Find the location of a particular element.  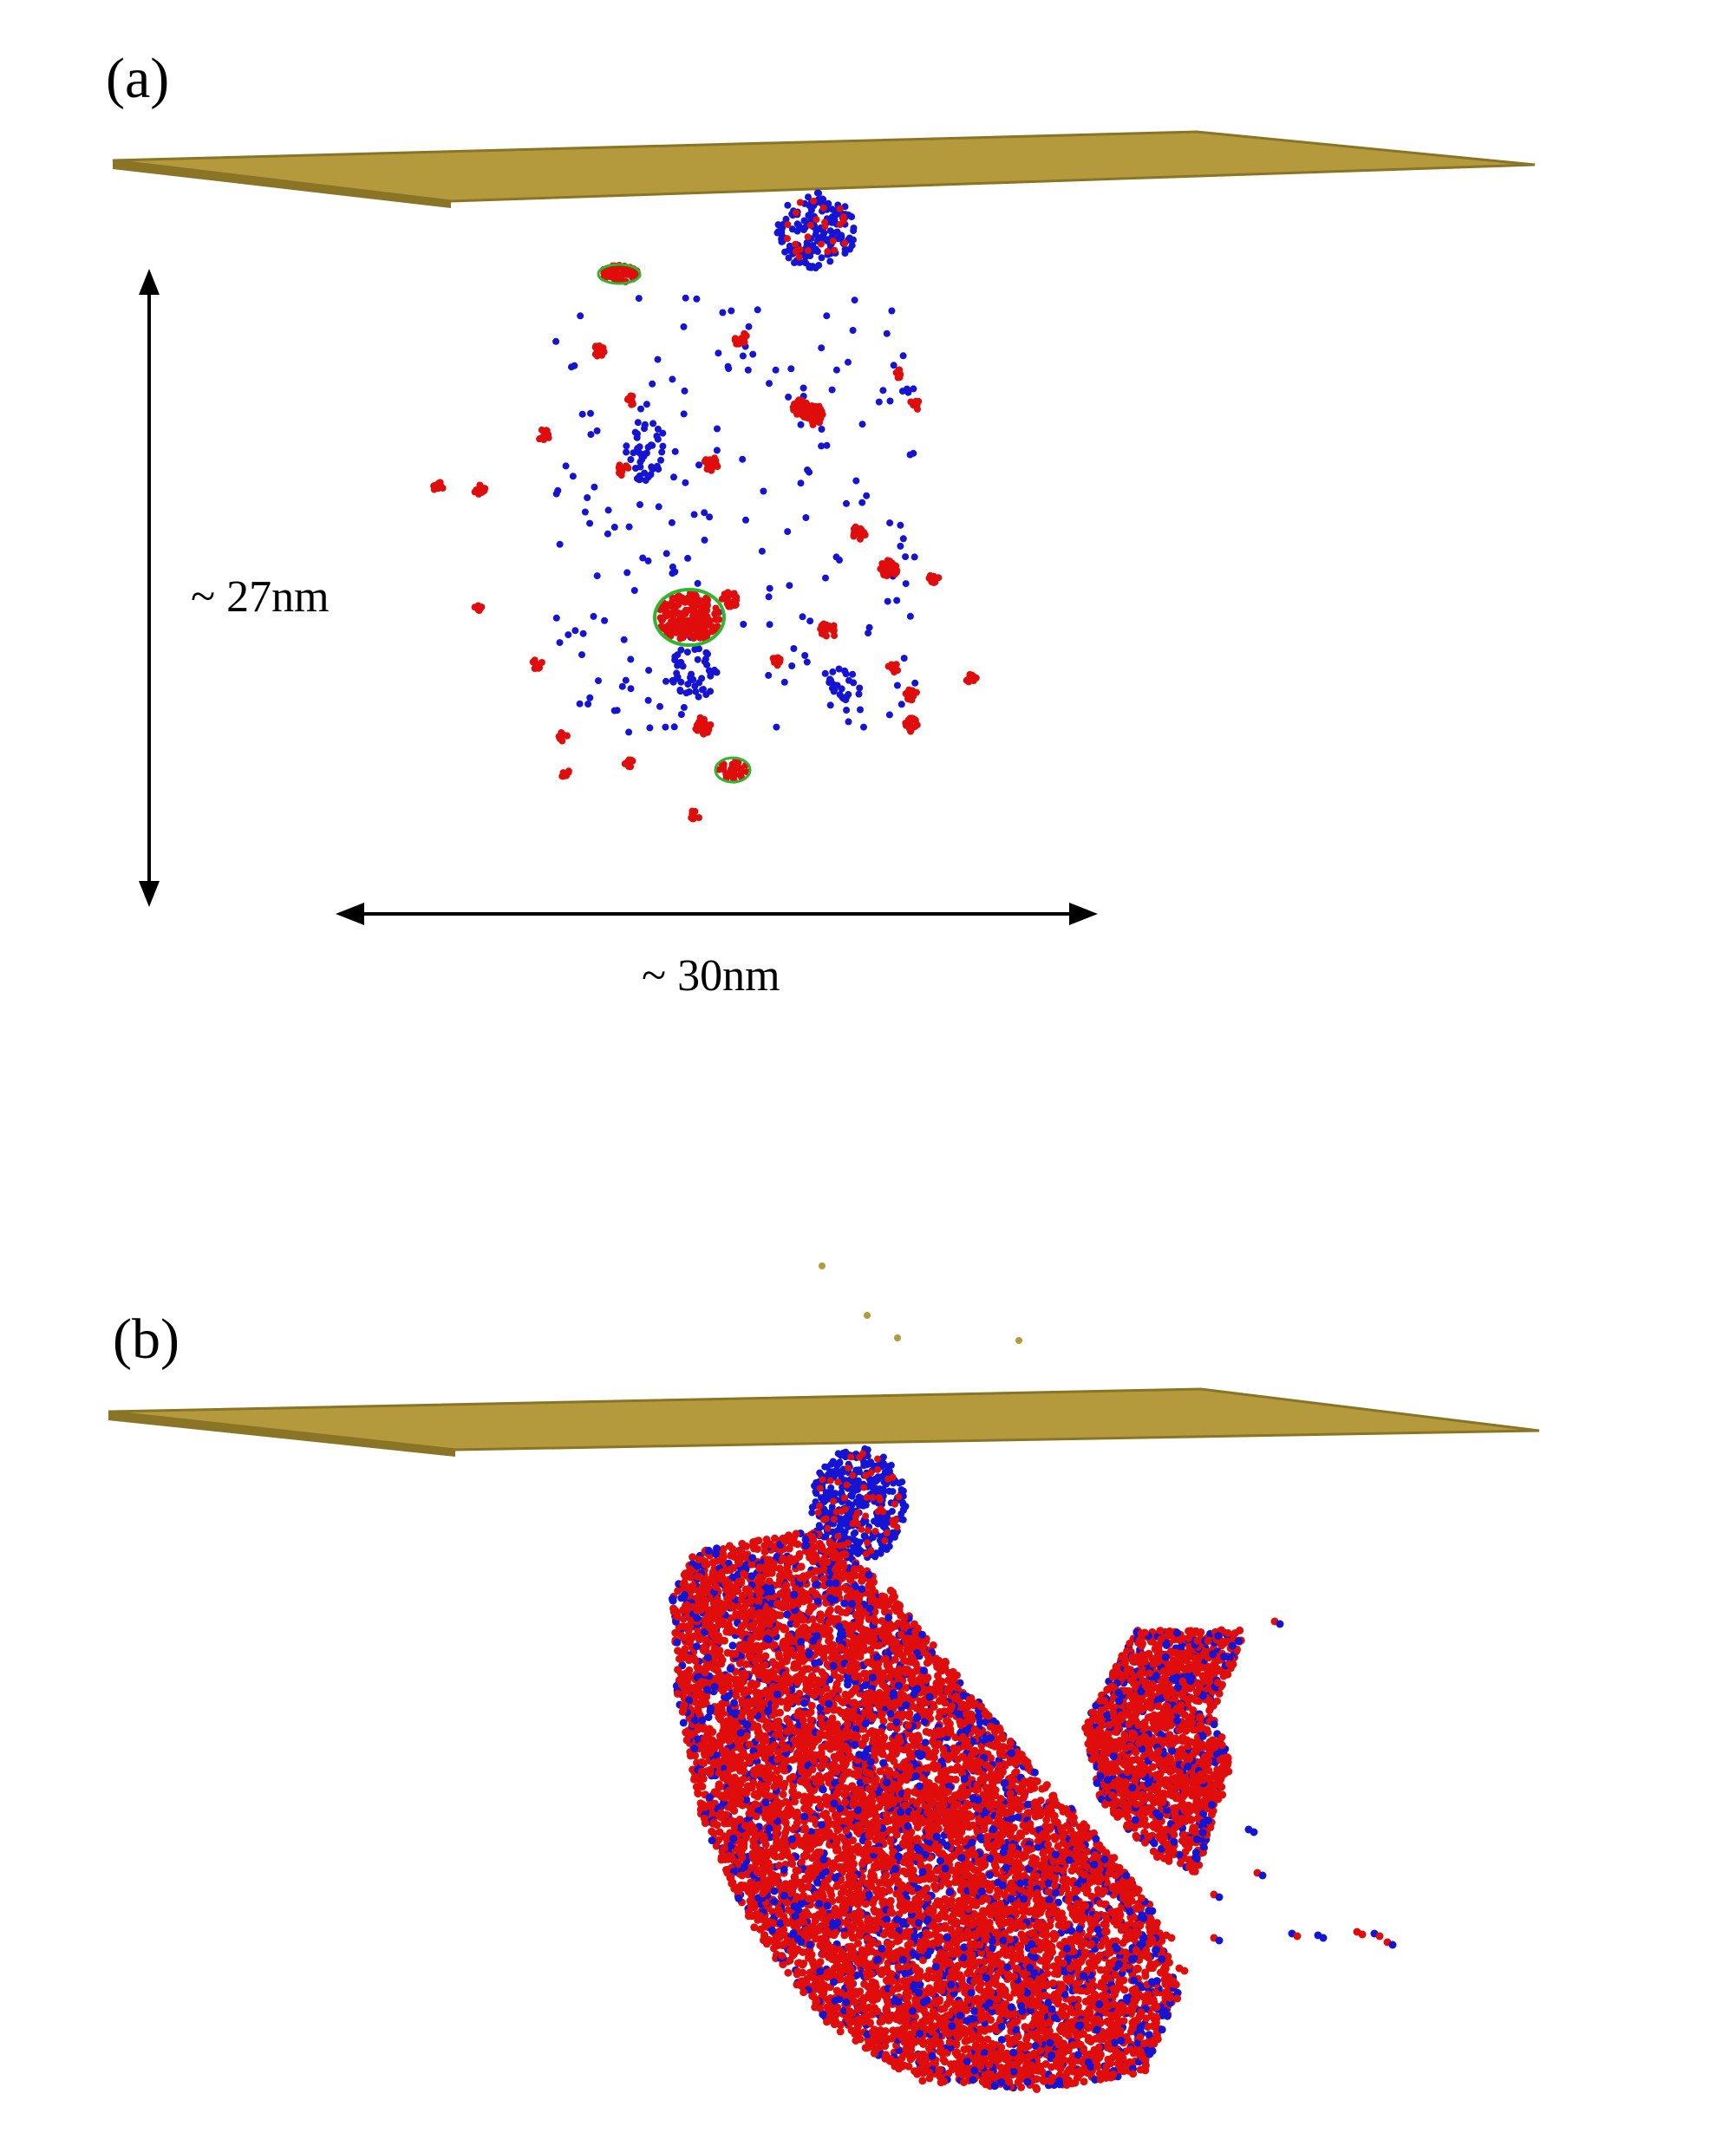

horizontal-dimension-arrow is located at coordinates (717, 914).